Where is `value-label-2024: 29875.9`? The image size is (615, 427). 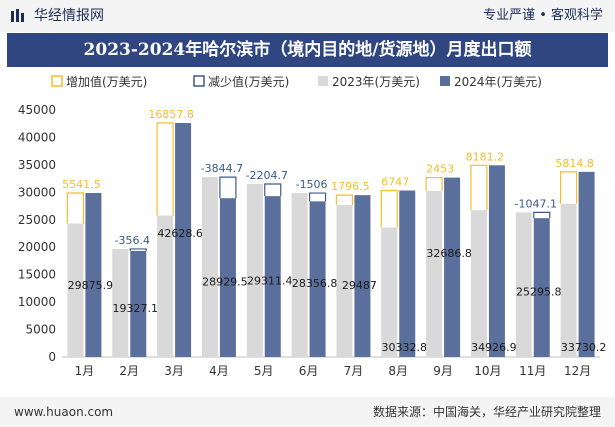
value-label-2024: 29875.9 is located at coordinates (91, 285).